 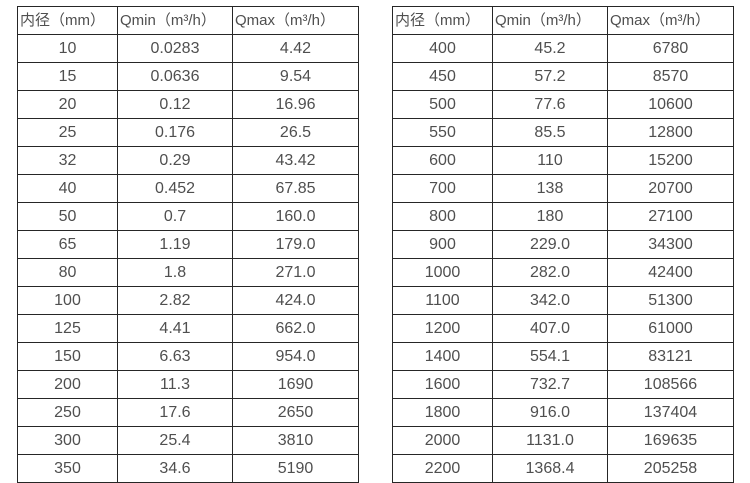 What do you see at coordinates (550, 76) in the screenshot?
I see `table-cell-qmin: 57.2` at bounding box center [550, 76].